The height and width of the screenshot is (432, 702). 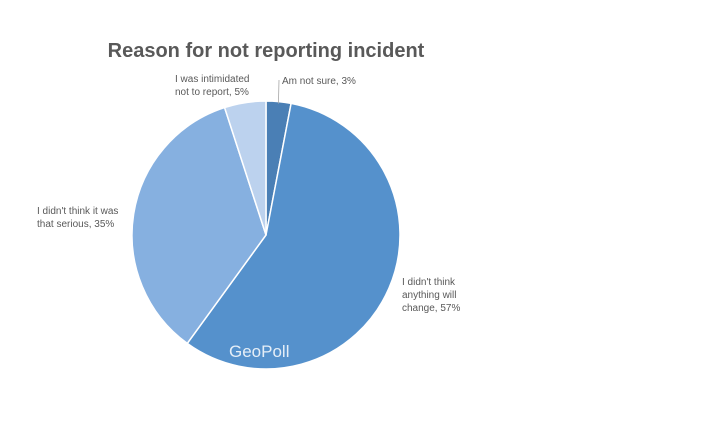 I want to click on chart-title: Reason for not reporting incident, so click(x=266, y=51).